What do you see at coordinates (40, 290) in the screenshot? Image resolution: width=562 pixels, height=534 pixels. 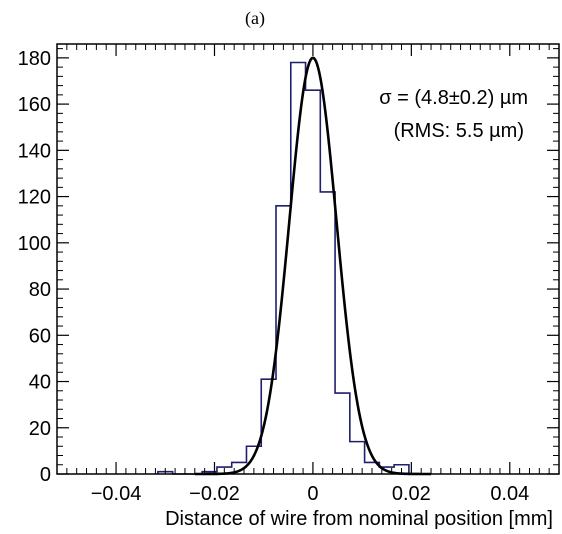 I see `y-tick-label: 80` at bounding box center [40, 290].